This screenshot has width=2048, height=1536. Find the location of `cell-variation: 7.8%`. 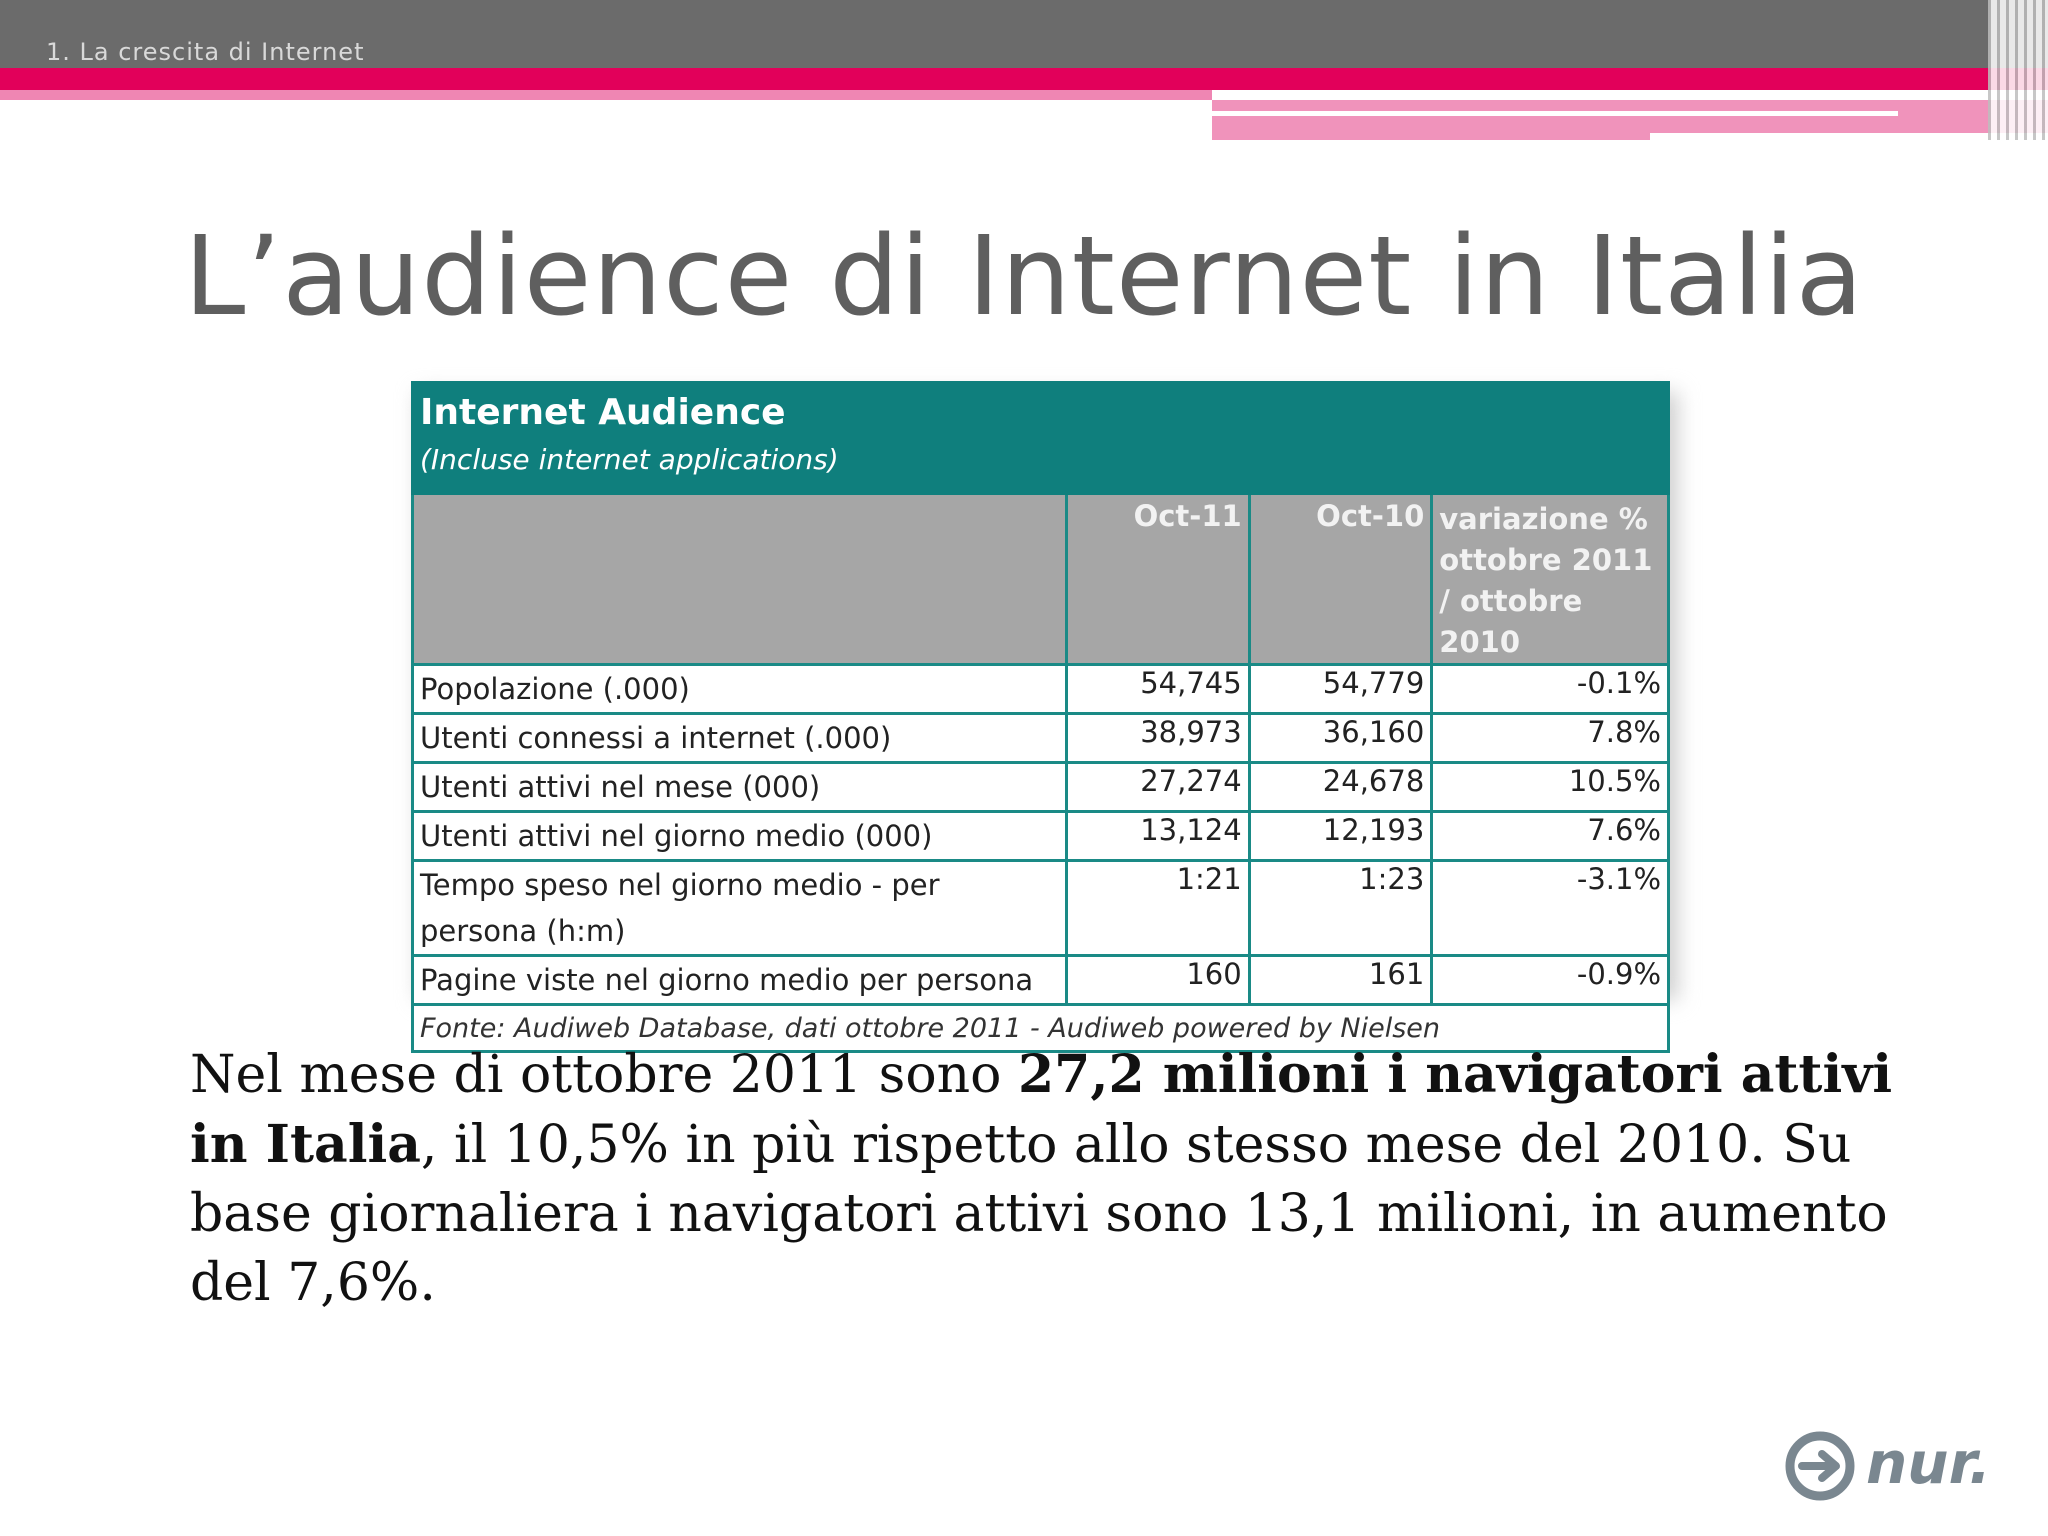

cell-variation: 7.8% is located at coordinates (1550, 738).